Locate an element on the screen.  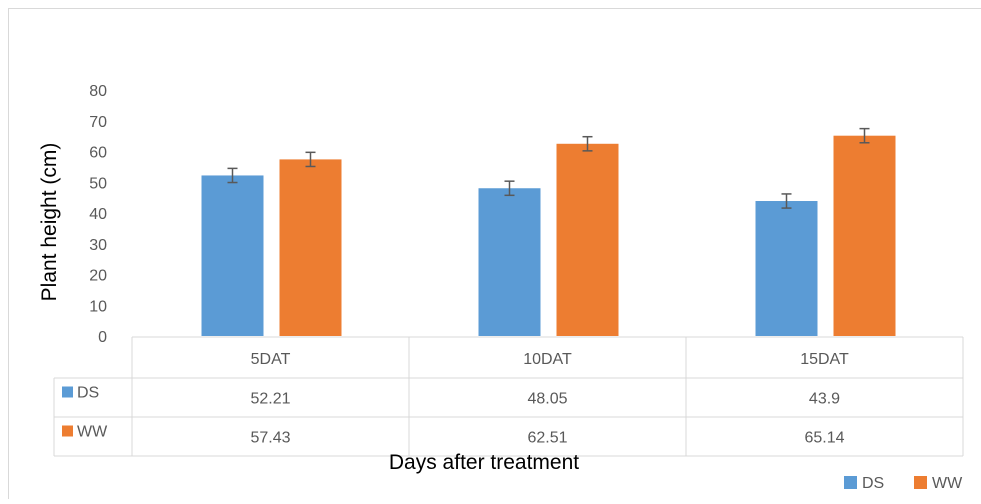
y-tick-label: 80 is located at coordinates (98, 91).